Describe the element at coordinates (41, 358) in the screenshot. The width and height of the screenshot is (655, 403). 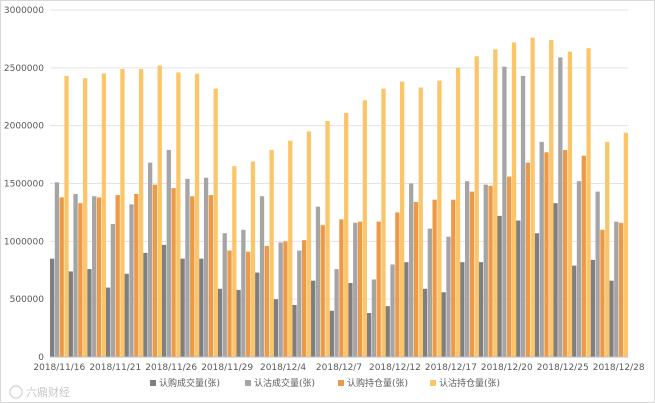
I see `y-tick-label: 0` at that location.